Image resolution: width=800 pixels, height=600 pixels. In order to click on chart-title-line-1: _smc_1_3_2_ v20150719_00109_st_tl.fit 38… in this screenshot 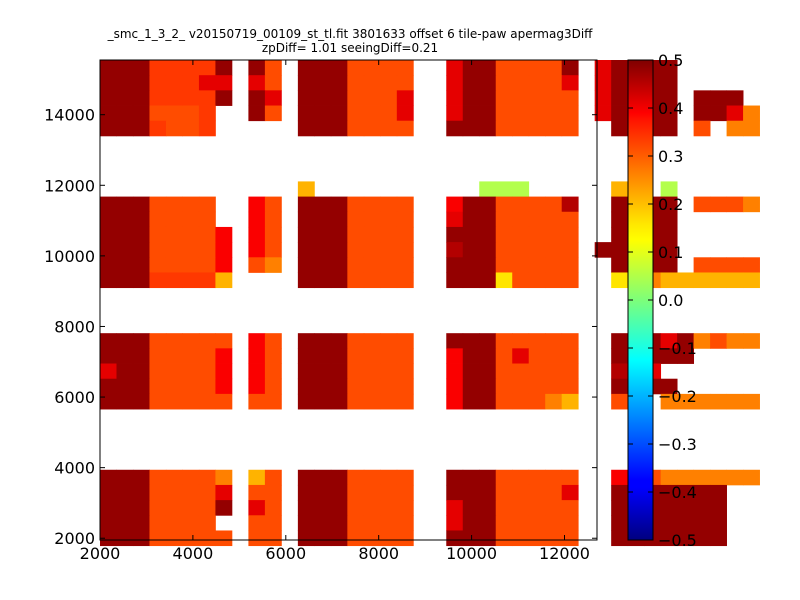, I will do `click(350, 34)`.